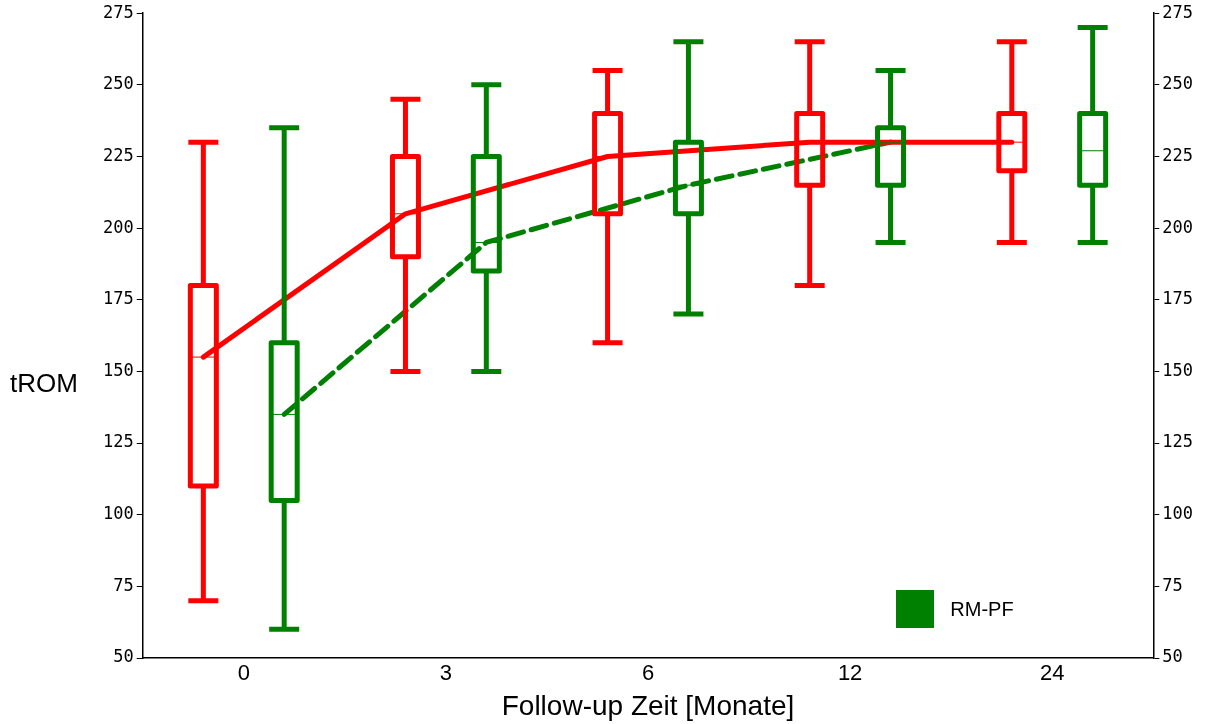 The width and height of the screenshot is (1206, 724). What do you see at coordinates (1178, 298) in the screenshot?
I see `y2-tick-label: 175` at bounding box center [1178, 298].